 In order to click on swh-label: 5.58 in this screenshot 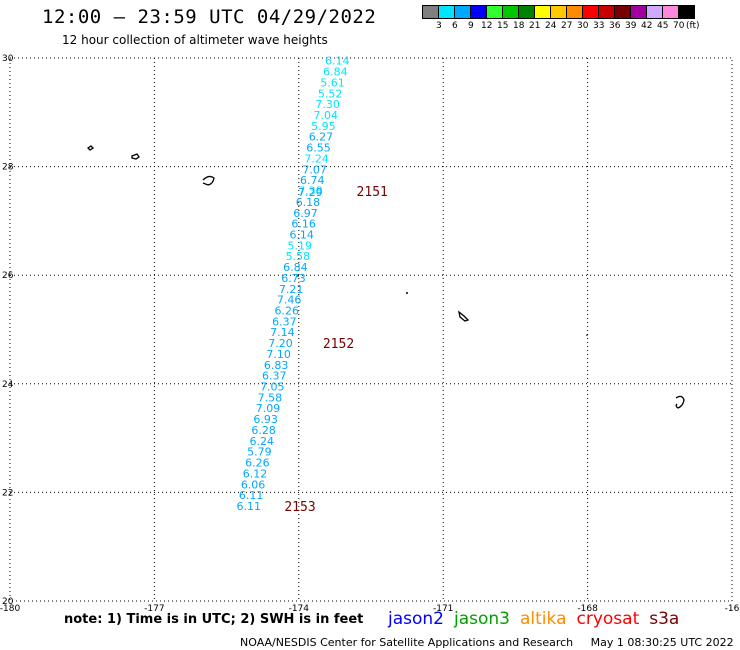, I will do `click(298, 256)`.